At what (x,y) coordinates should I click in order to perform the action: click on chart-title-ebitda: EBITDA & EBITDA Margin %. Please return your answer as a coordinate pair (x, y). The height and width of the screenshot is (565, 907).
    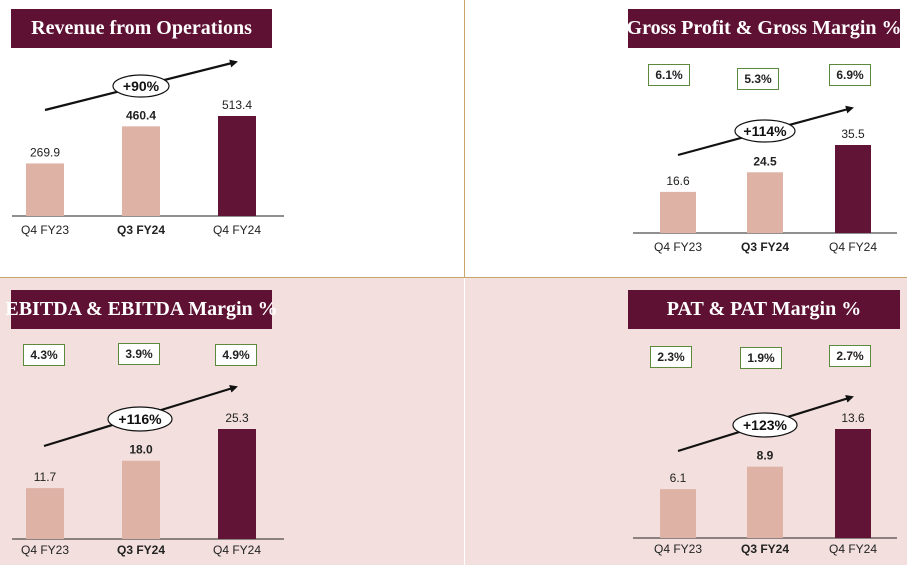
    Looking at the image, I should click on (141, 309).